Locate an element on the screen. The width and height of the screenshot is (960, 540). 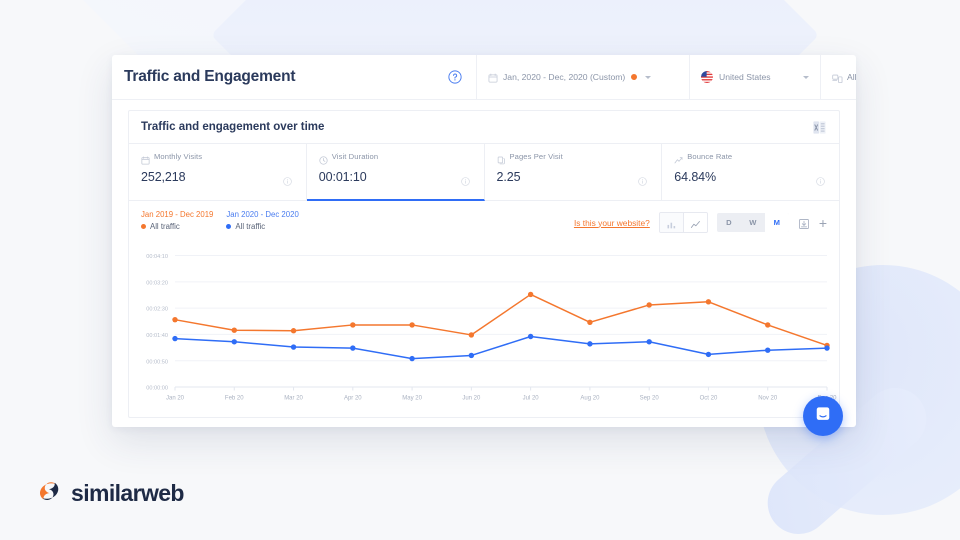
chart-x-tick-label: Feb 20 is located at coordinates (234, 399).